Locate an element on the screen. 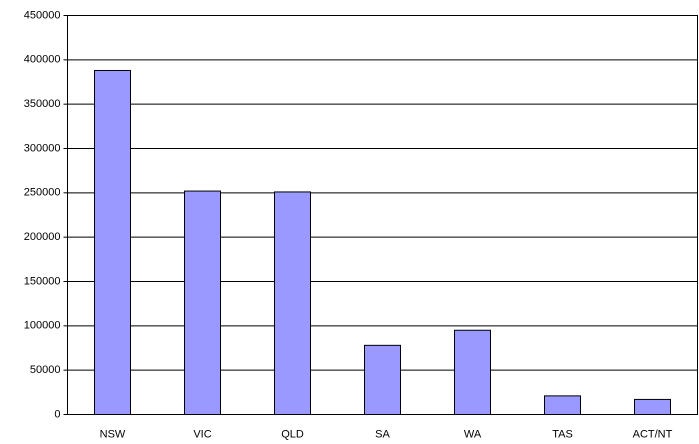 This screenshot has width=699, height=444. x-tick-label: QLD is located at coordinates (292, 434).